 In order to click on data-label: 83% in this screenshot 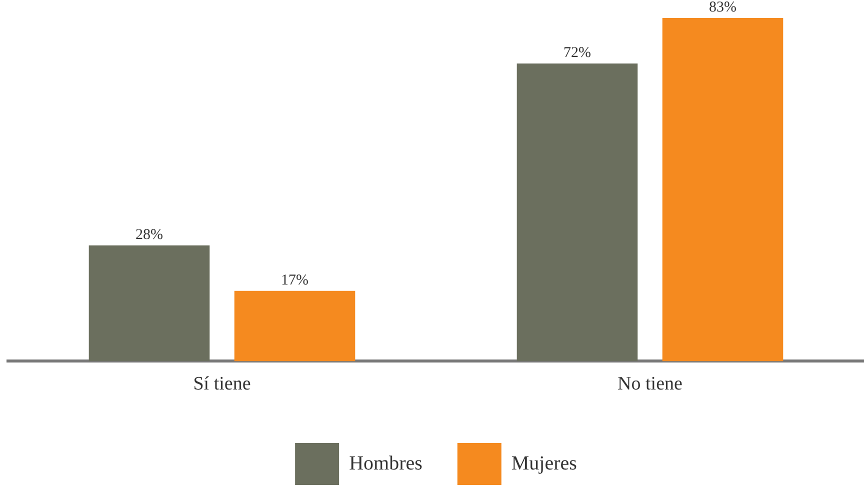, I will do `click(723, 8)`.